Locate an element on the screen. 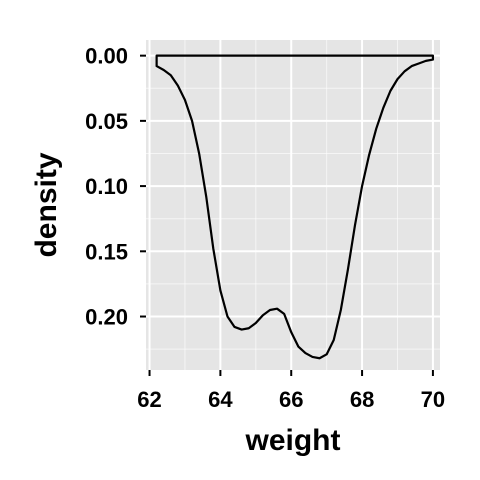  y-tick-label: 0.10 is located at coordinates (106, 186).